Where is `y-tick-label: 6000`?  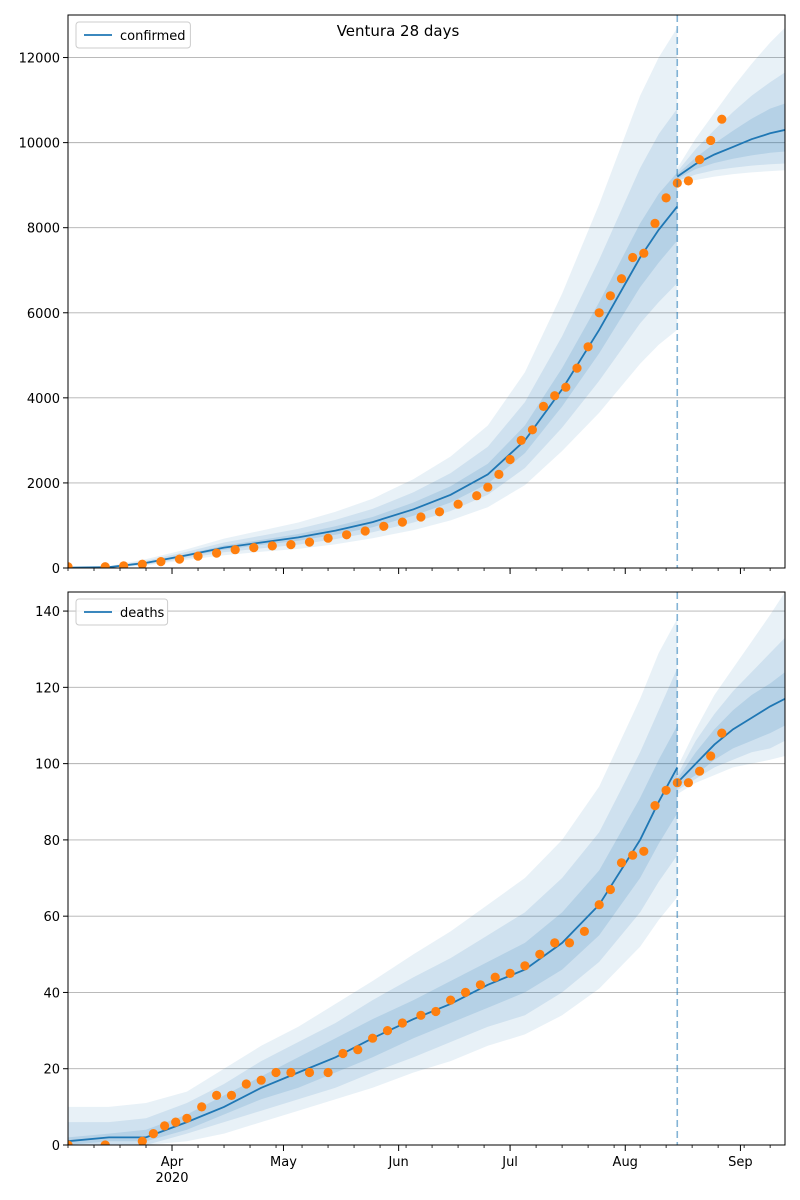
y-tick-label: 6000 is located at coordinates (43, 314).